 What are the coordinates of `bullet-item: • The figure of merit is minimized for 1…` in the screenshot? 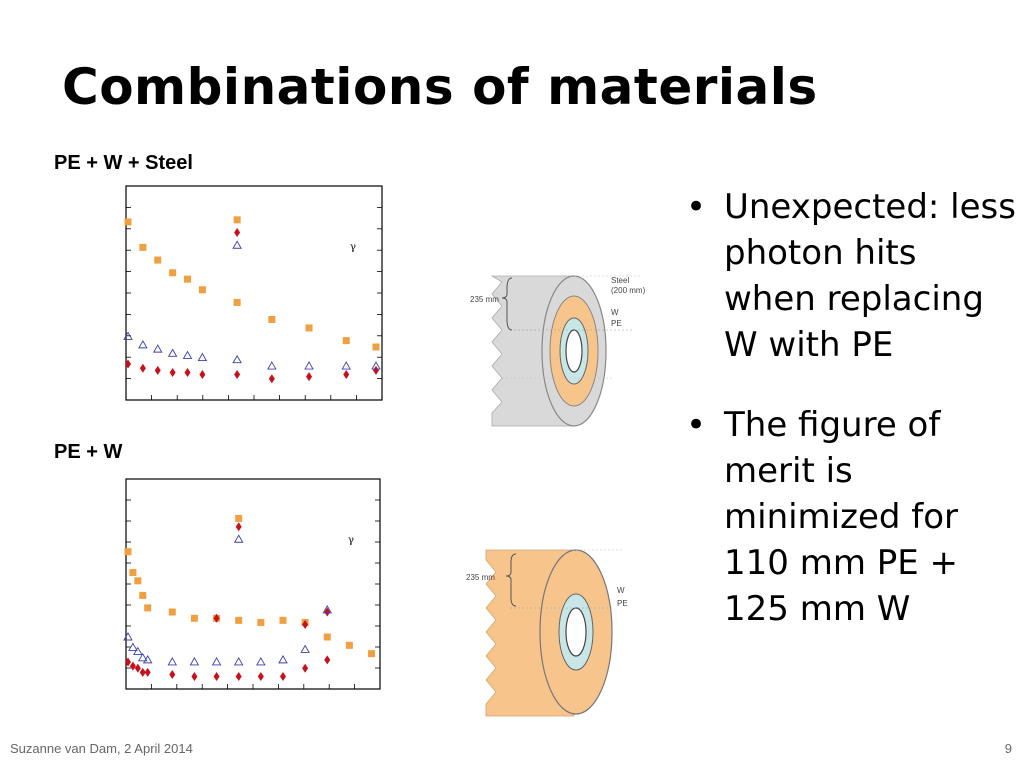 It's located at (851, 517).